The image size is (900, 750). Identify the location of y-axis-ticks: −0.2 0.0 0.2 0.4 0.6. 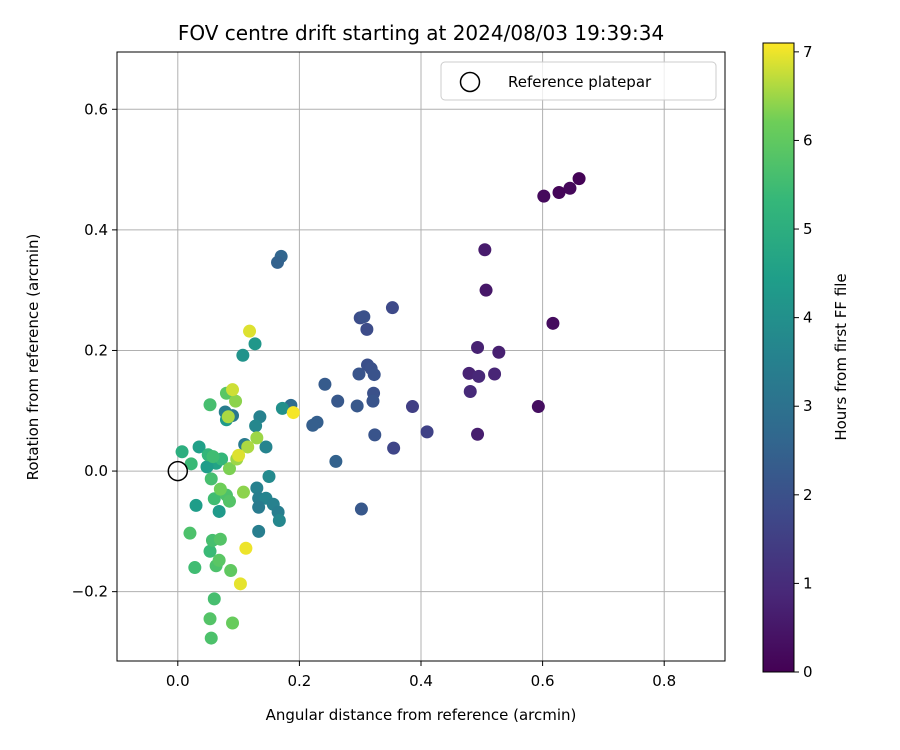
(94, 350).